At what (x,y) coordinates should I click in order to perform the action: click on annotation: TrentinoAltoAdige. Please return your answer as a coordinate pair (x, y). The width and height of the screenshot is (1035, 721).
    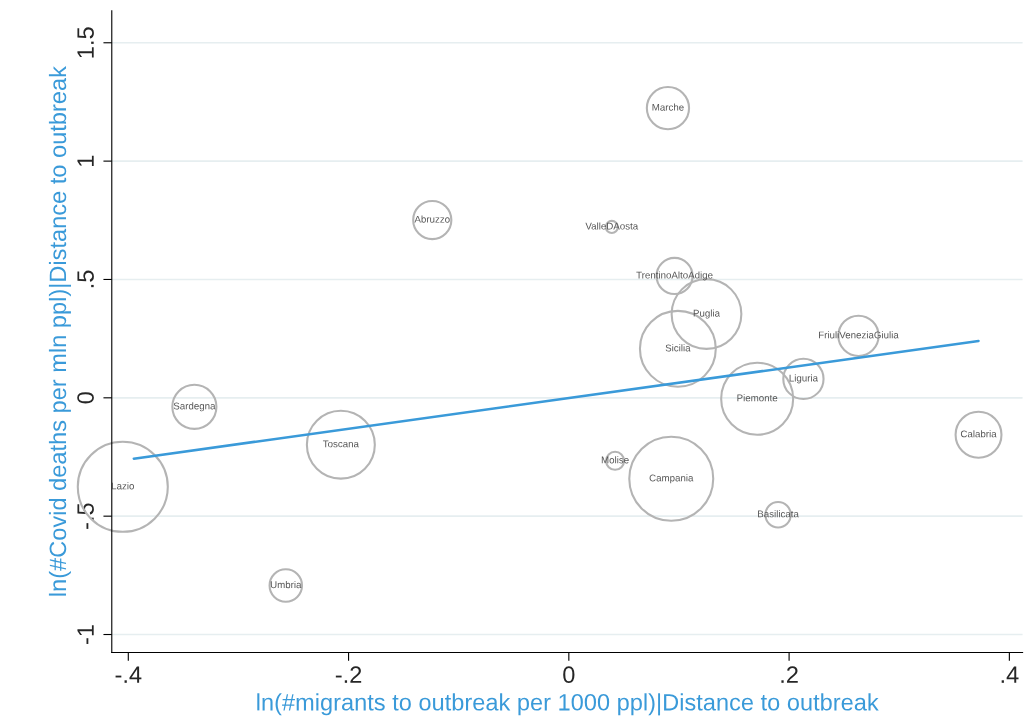
    Looking at the image, I should click on (674, 276).